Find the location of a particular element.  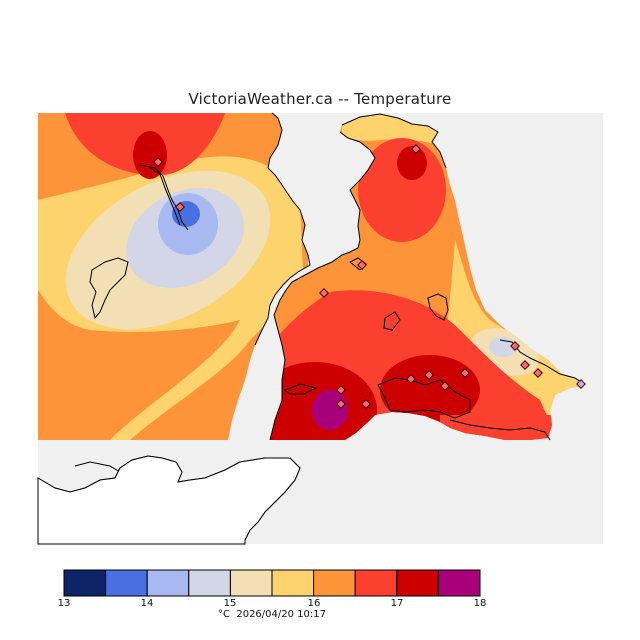

legend-colorbar is located at coordinates (272, 583).